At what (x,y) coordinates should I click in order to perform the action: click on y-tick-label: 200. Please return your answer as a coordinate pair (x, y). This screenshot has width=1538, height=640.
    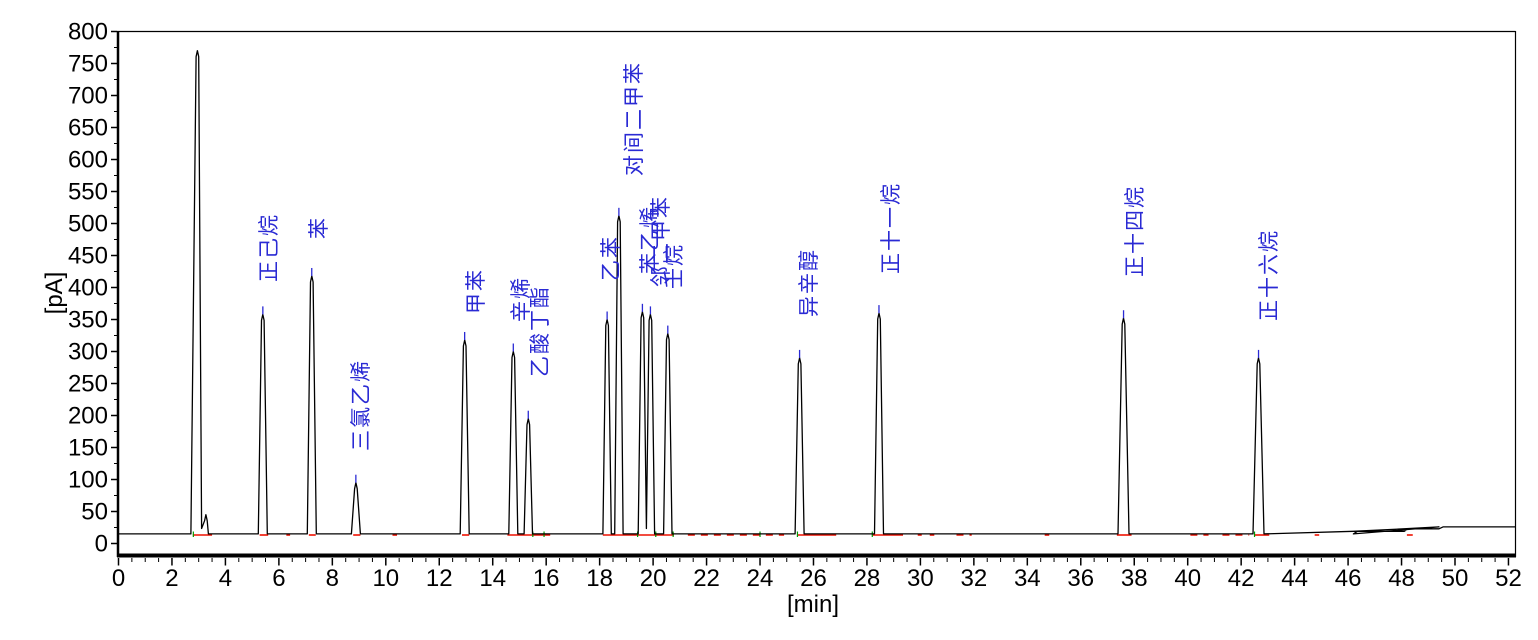
    Looking at the image, I should click on (88, 416).